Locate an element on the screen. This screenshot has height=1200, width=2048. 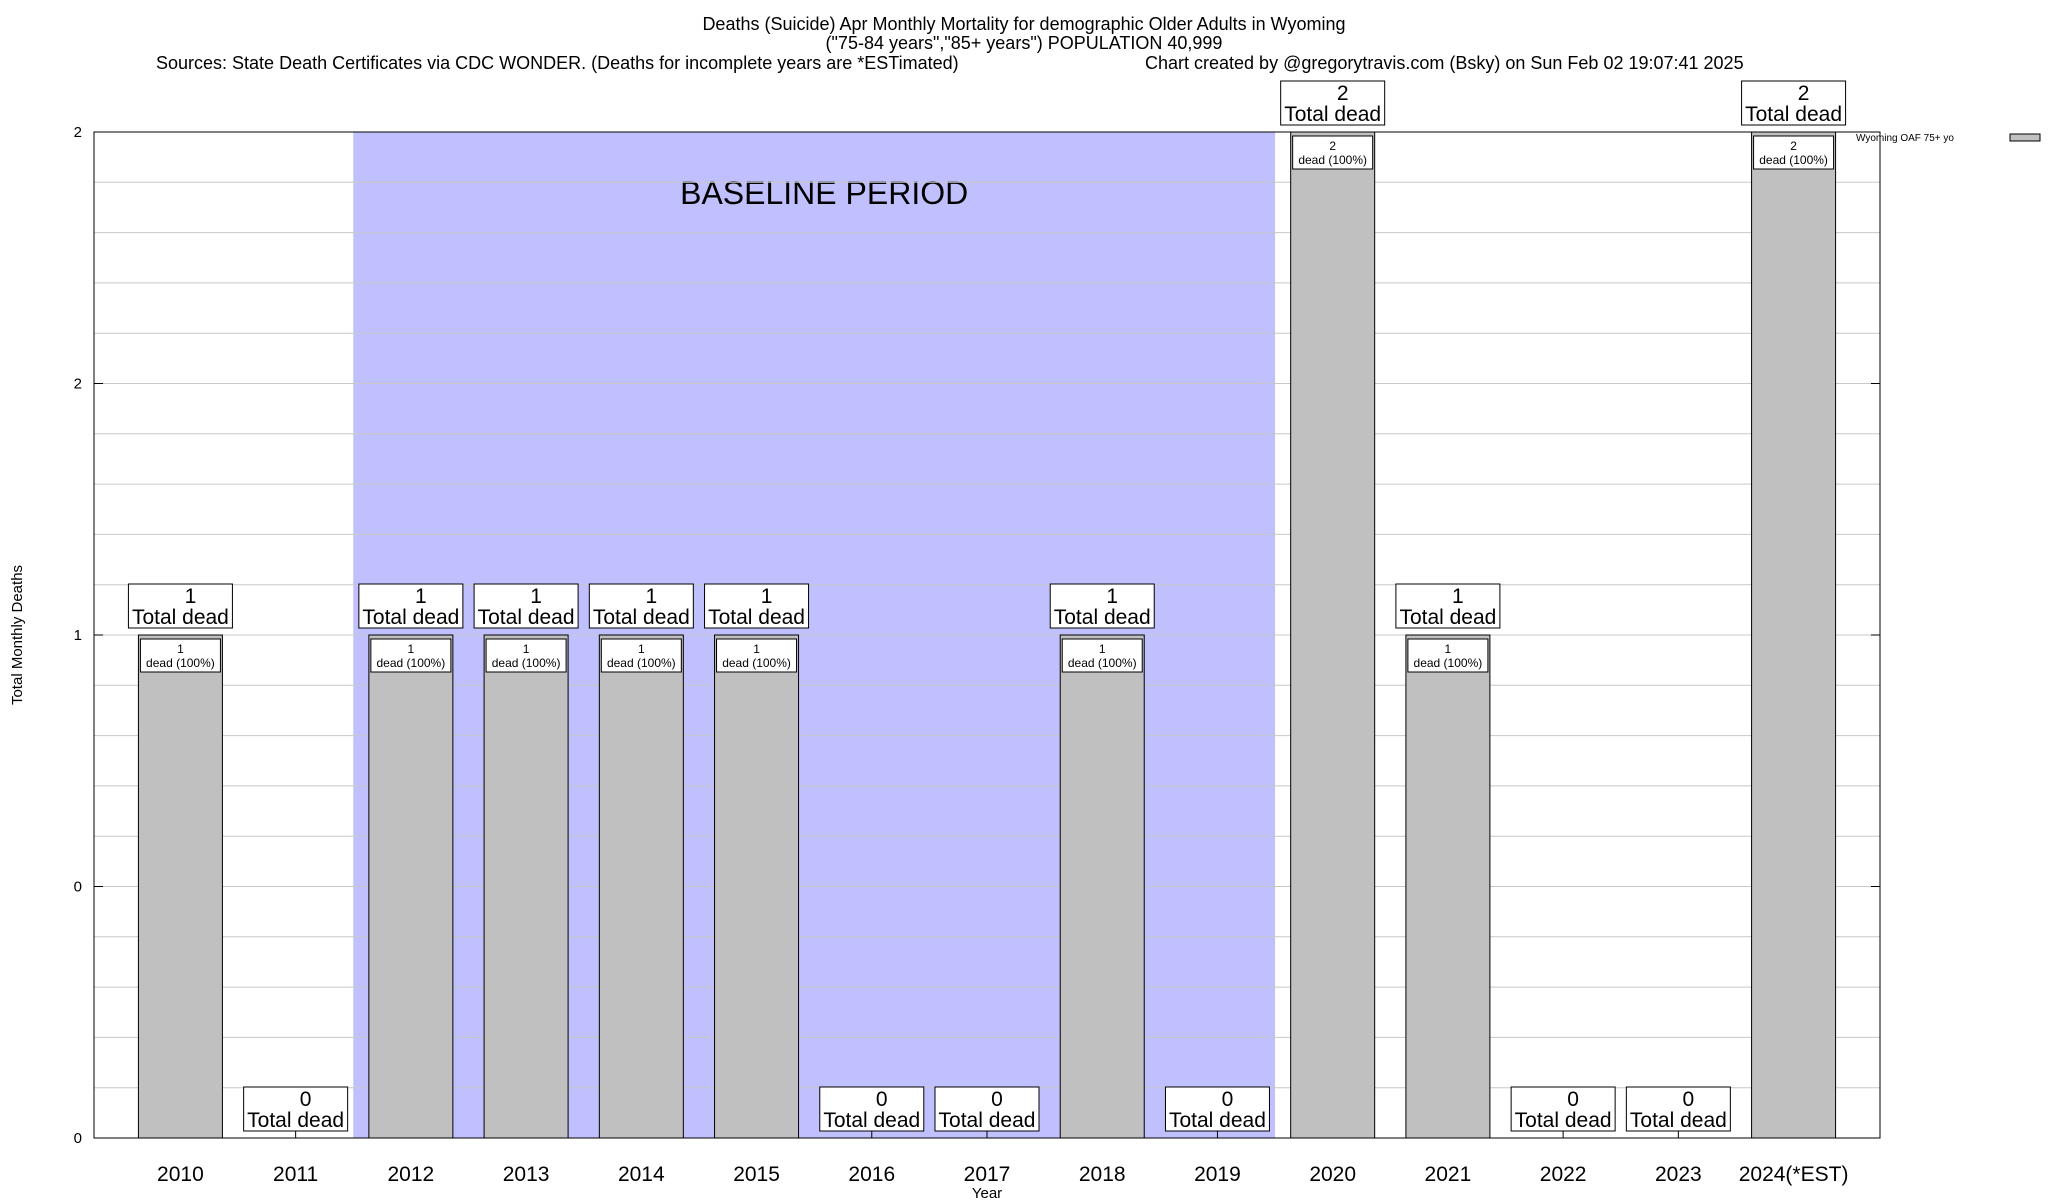
y-axis-title: Total Monthly Deaths is located at coordinates (17, 635).